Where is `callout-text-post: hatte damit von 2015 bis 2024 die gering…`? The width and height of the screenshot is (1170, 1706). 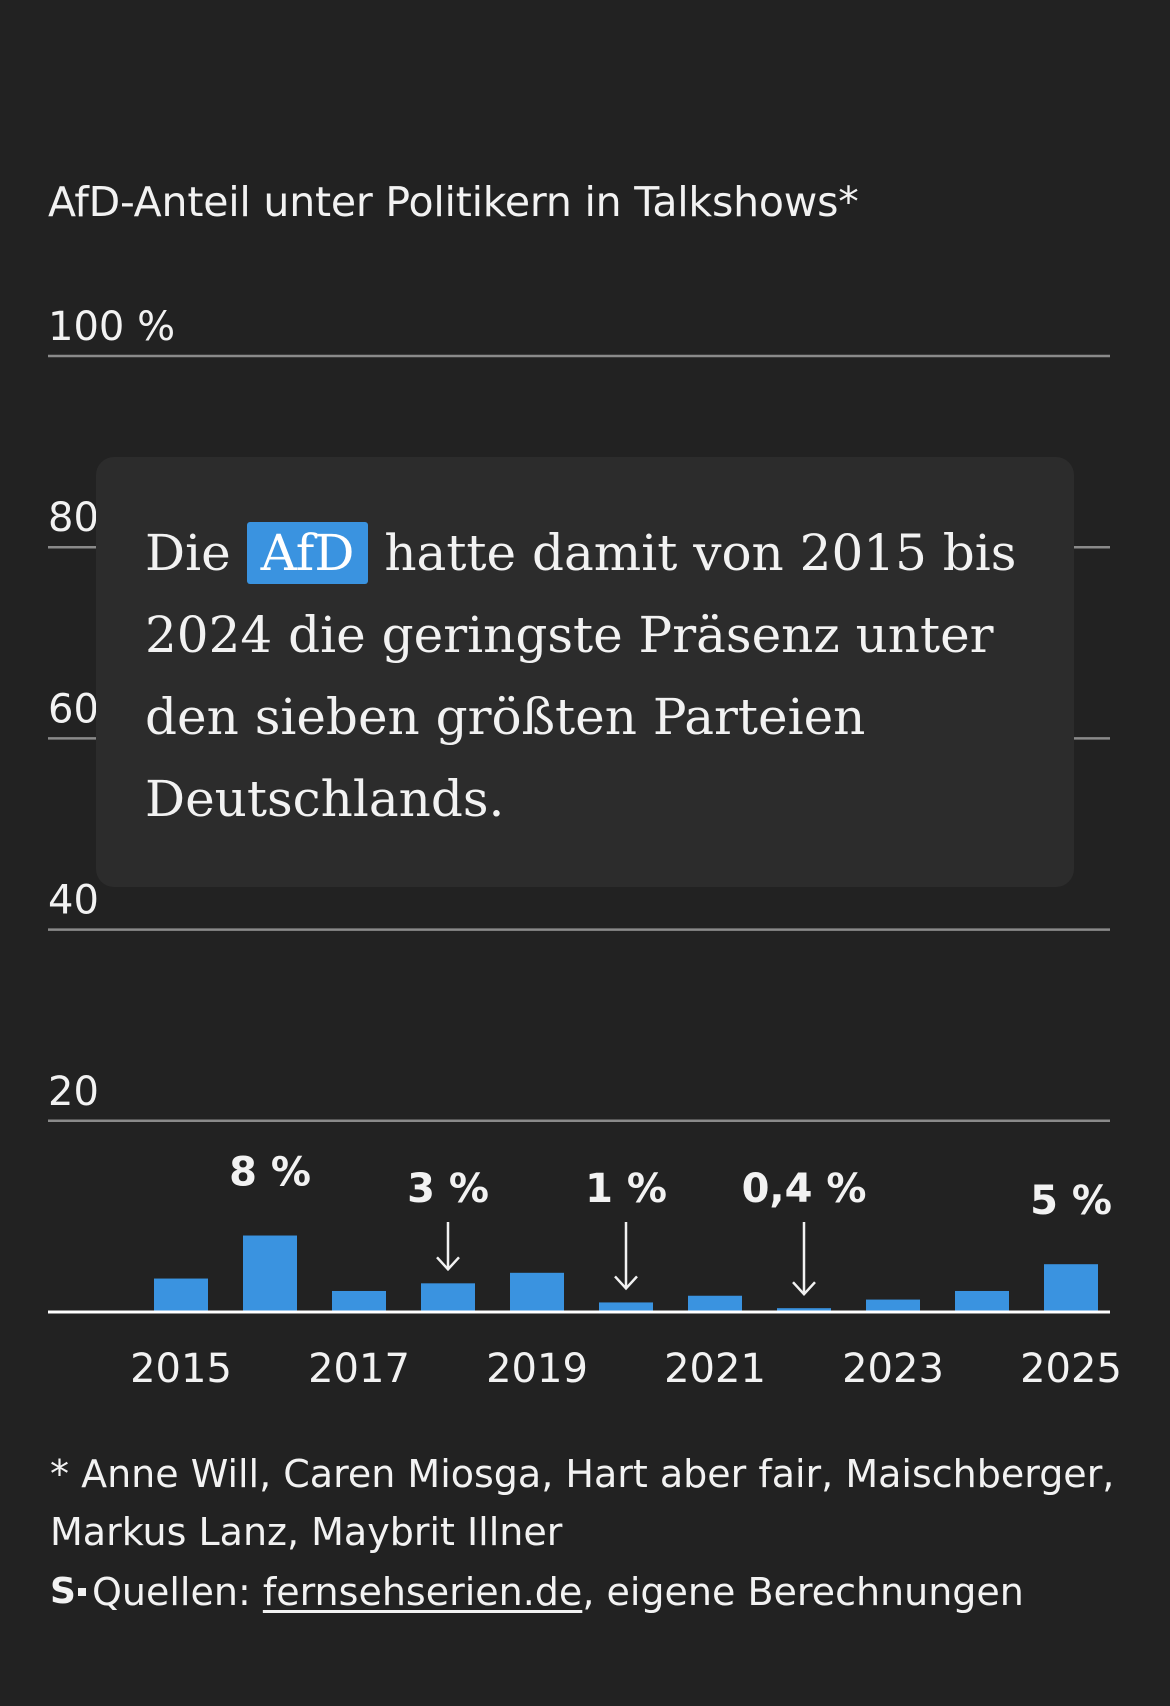
callout-text-post: hatte damit von 2015 bis 2024 die gering… is located at coordinates (581, 676).